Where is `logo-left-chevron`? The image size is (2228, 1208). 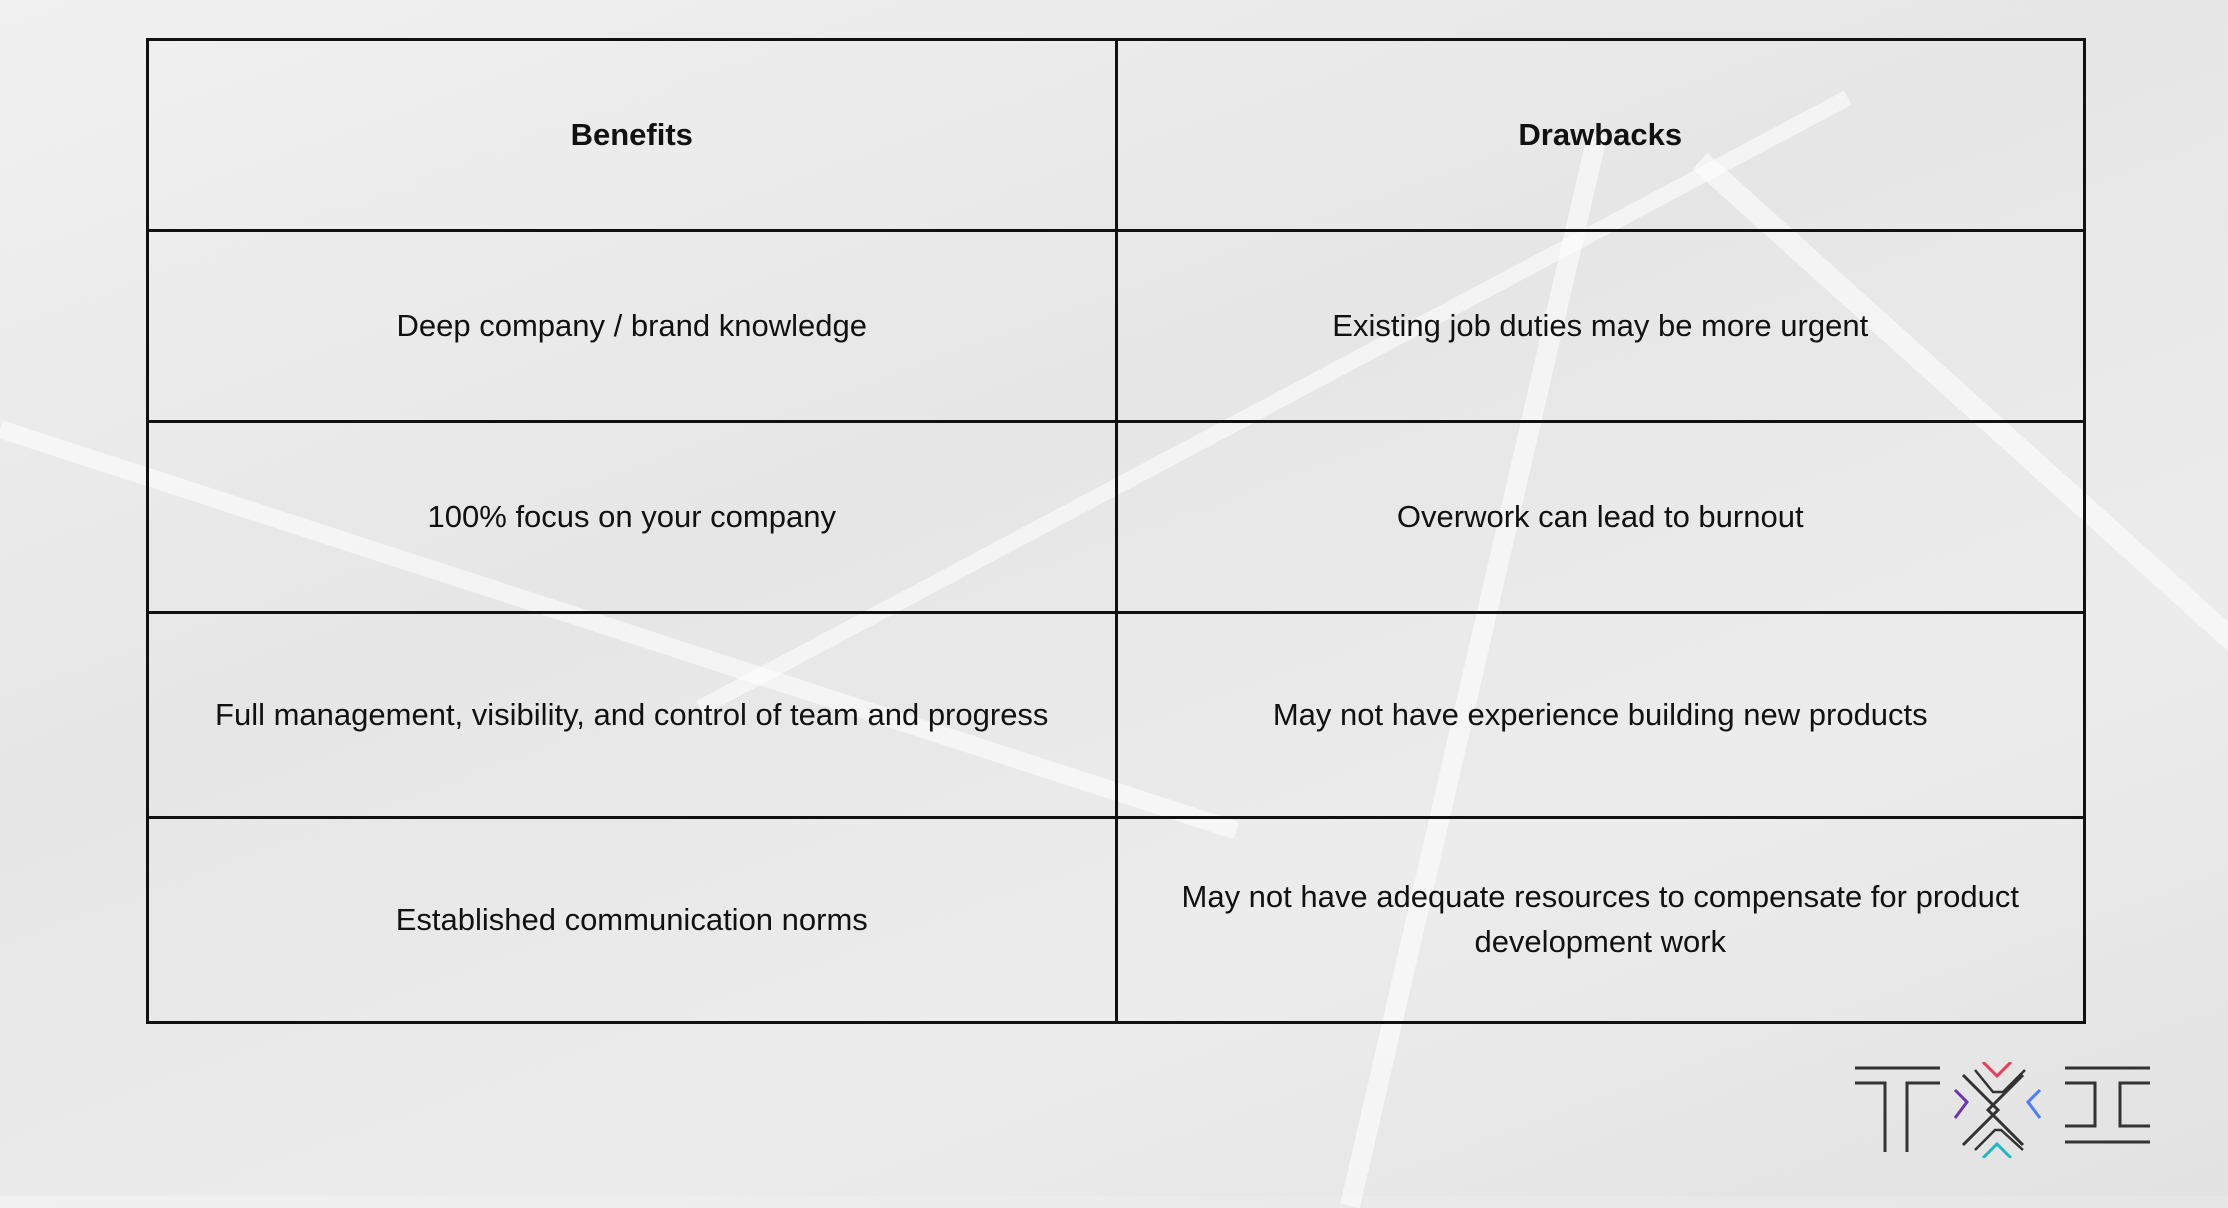 logo-left-chevron is located at coordinates (1961, 1103).